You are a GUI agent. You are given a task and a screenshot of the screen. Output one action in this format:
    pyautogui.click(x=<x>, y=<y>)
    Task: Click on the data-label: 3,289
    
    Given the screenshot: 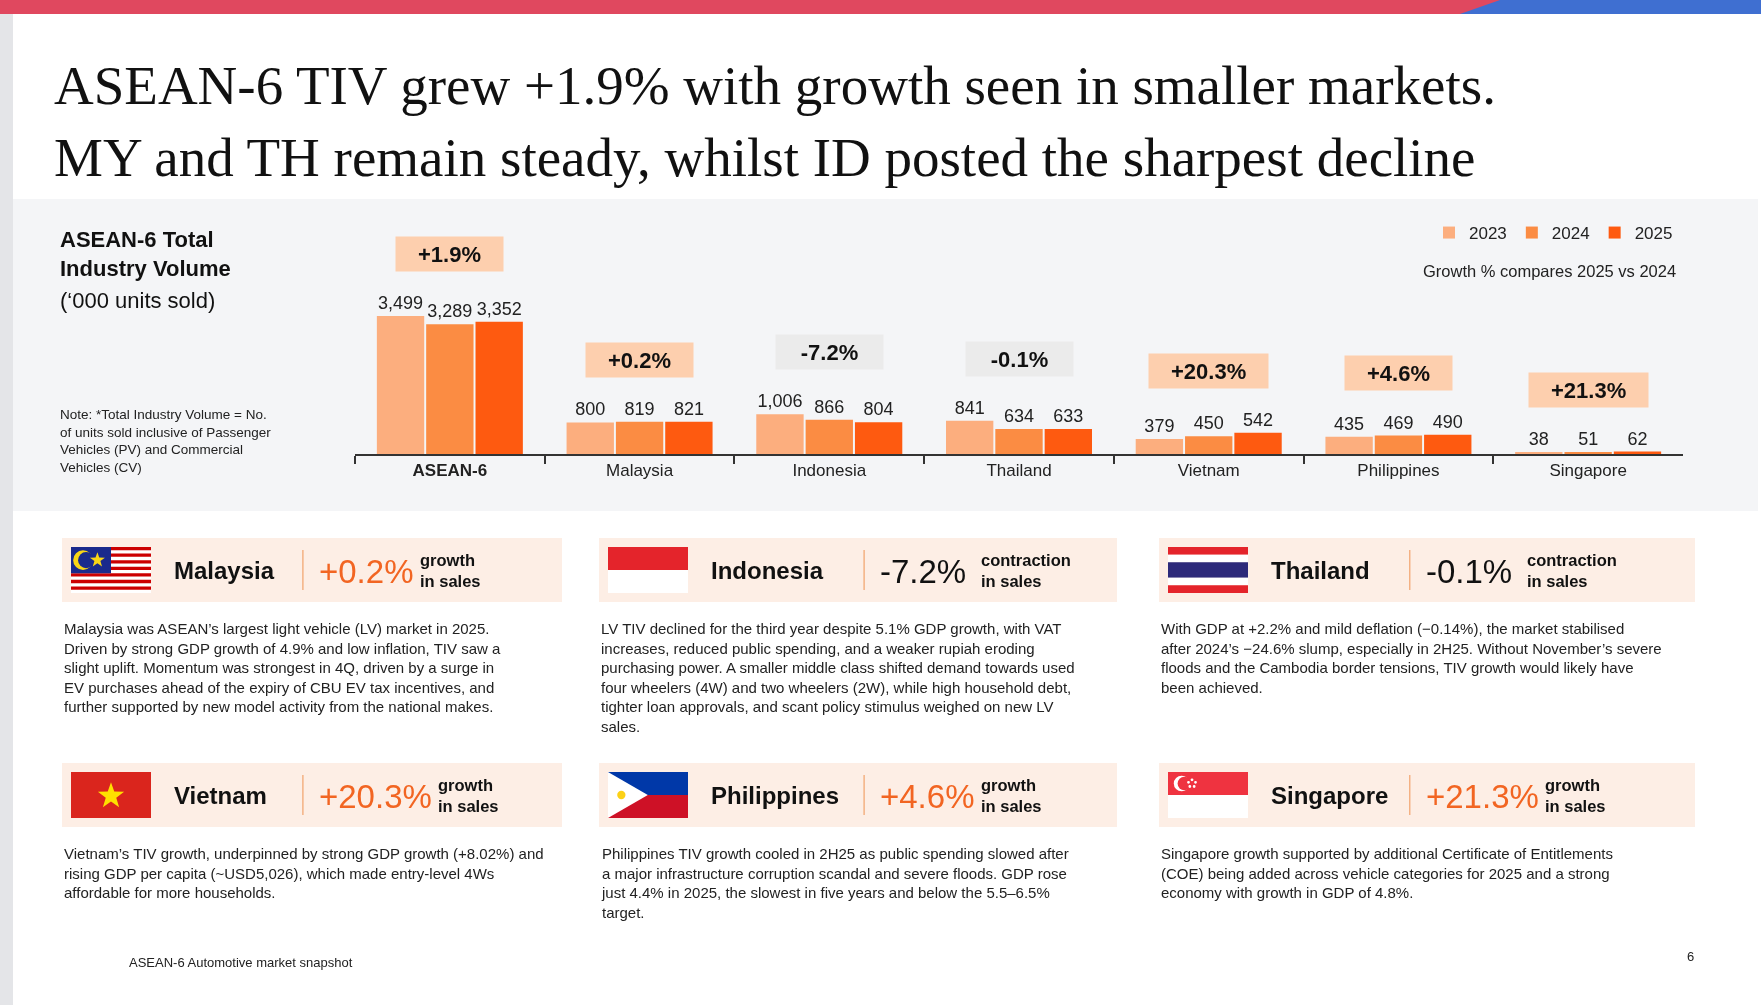 What is the action you would take?
    pyautogui.click(x=450, y=311)
    